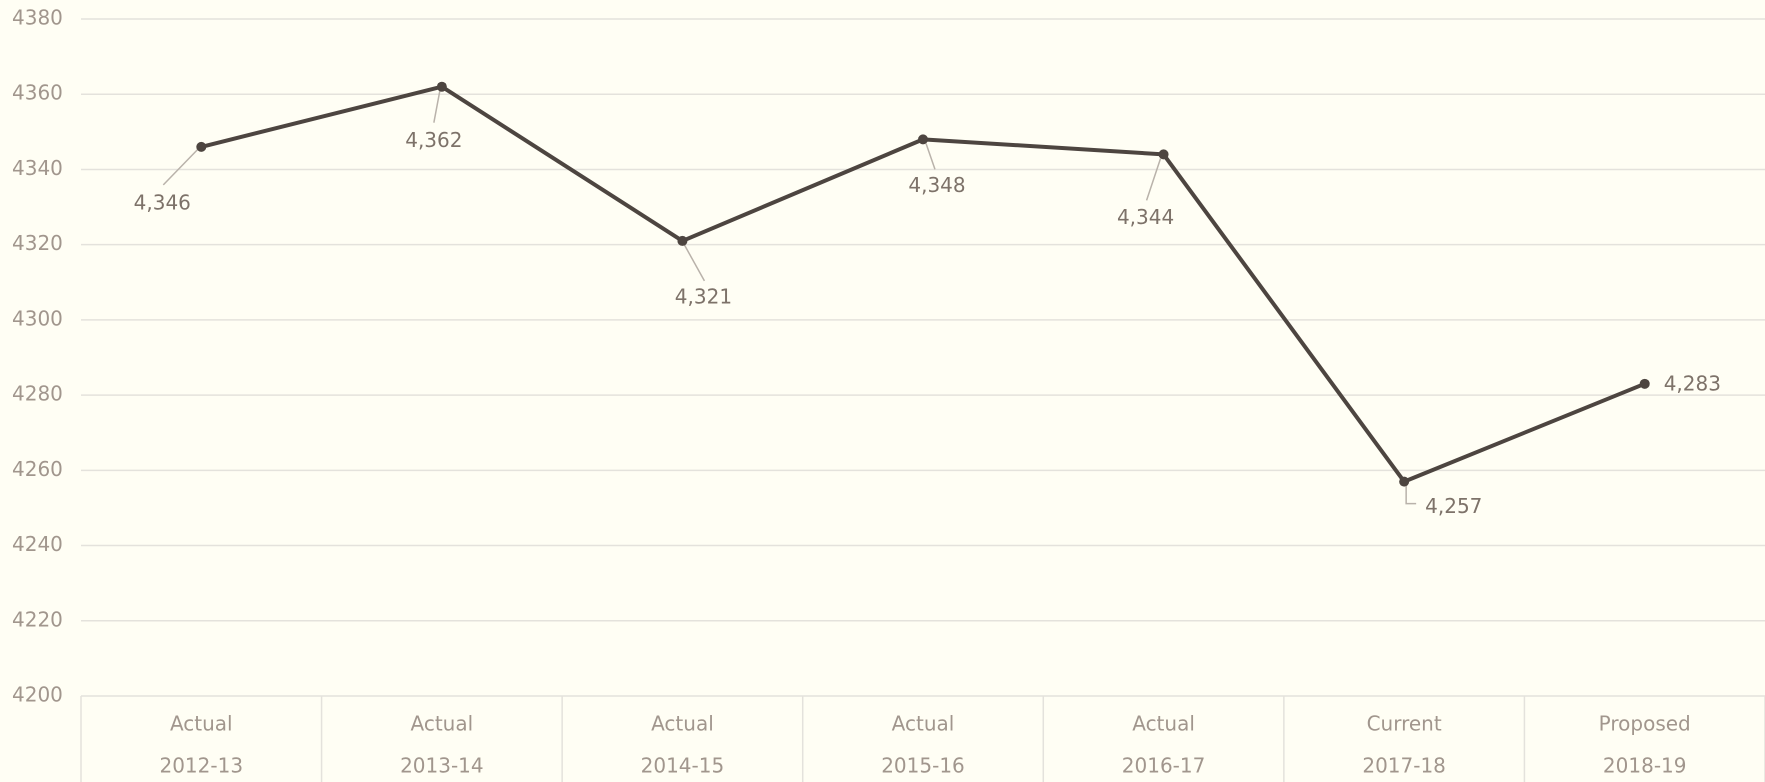 The width and height of the screenshot is (1765, 782). I want to click on x-tick-label: 2015-16, so click(923, 766).